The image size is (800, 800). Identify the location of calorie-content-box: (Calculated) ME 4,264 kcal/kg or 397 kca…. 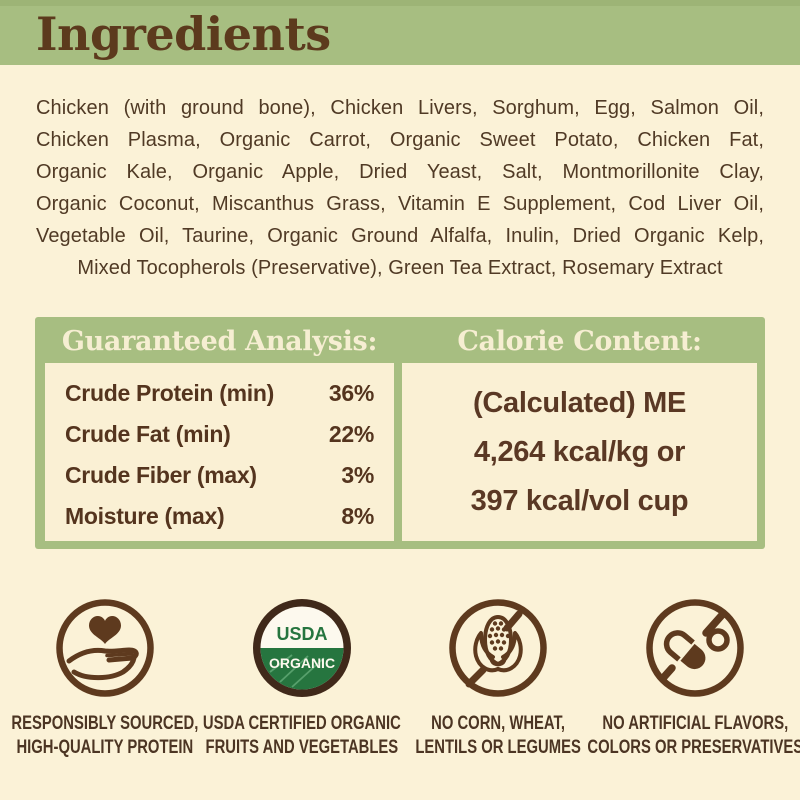
(579, 452).